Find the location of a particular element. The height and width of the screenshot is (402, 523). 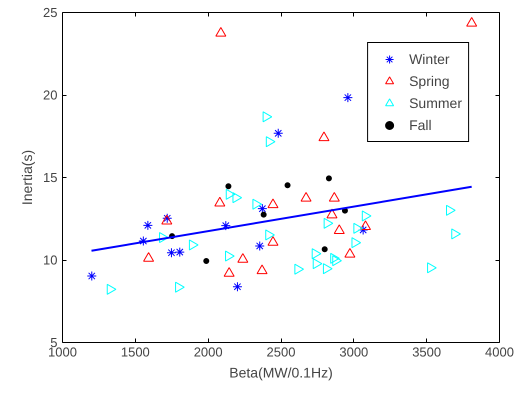

legend-label: Spring is located at coordinates (429, 81).